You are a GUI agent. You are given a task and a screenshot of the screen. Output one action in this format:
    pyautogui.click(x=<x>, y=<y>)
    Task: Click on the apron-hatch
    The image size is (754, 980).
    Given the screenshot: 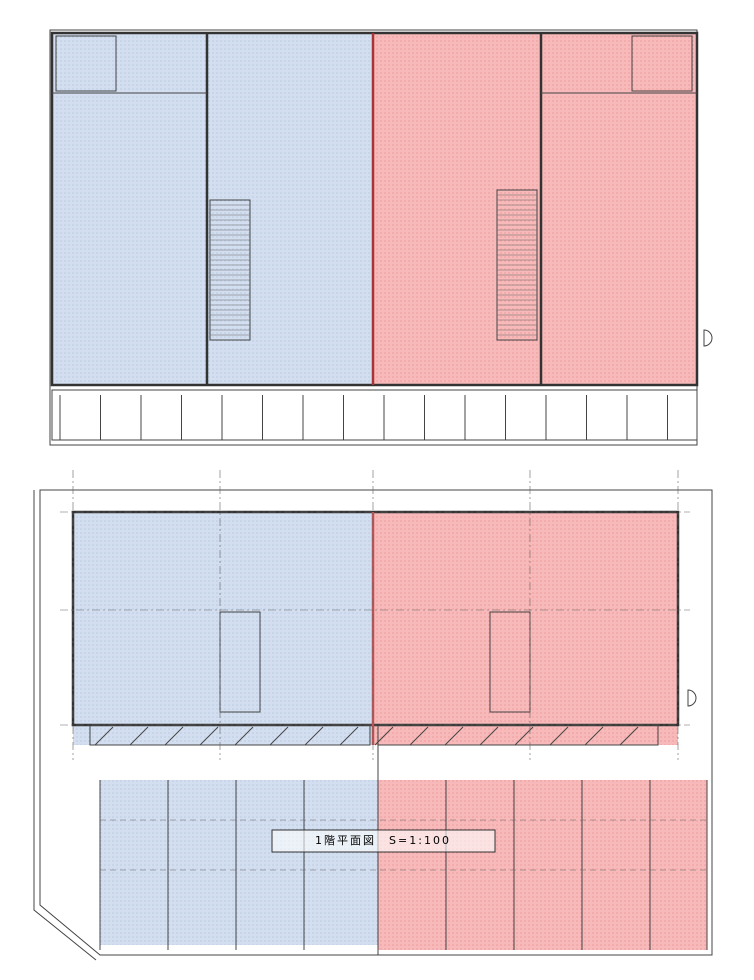 What is the action you would take?
    pyautogui.click(x=366, y=736)
    